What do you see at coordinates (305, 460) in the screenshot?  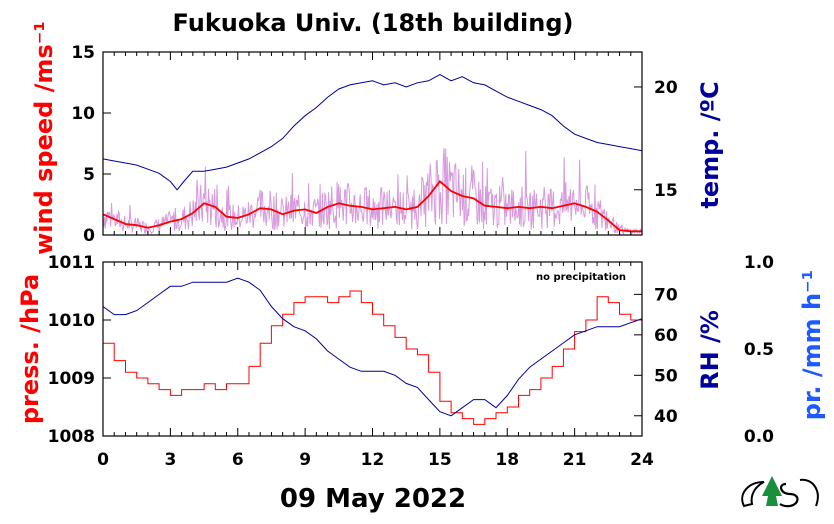 I see `x-tick-label: 9` at bounding box center [305, 460].